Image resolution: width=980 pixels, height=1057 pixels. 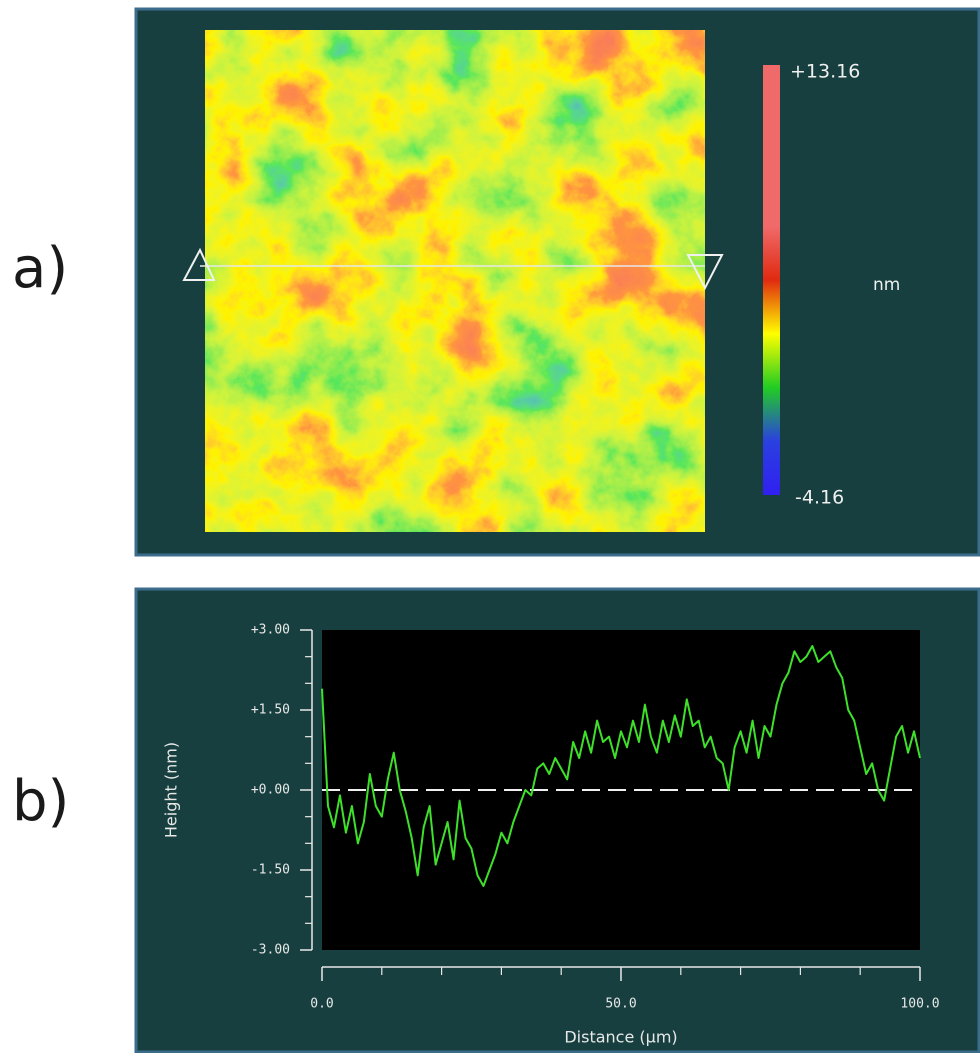 What do you see at coordinates (270, 950) in the screenshot?
I see `y-tick-label: -3.00` at bounding box center [270, 950].